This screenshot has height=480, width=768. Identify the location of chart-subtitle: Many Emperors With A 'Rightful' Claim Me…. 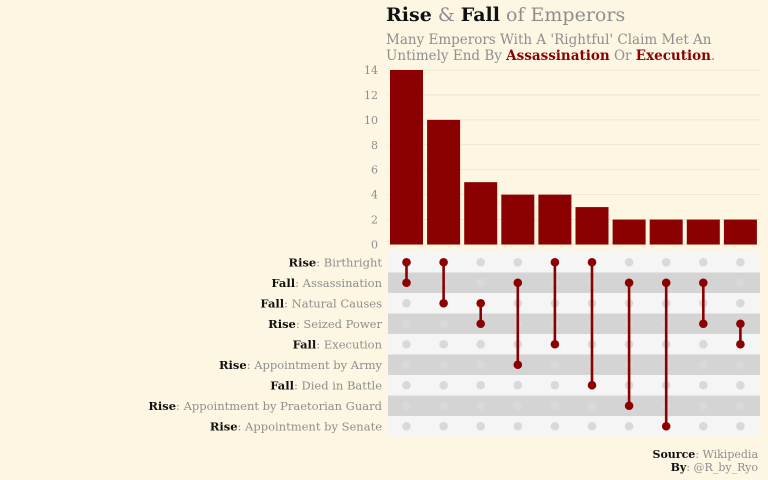
(576, 48).